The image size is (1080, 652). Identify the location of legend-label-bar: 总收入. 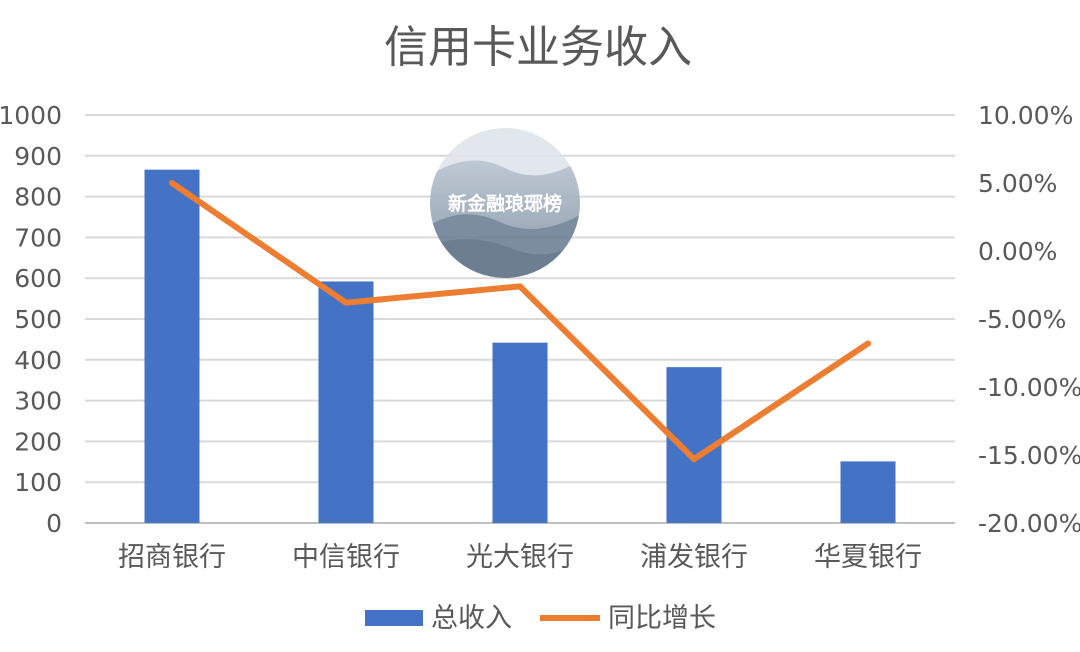
(471, 618).